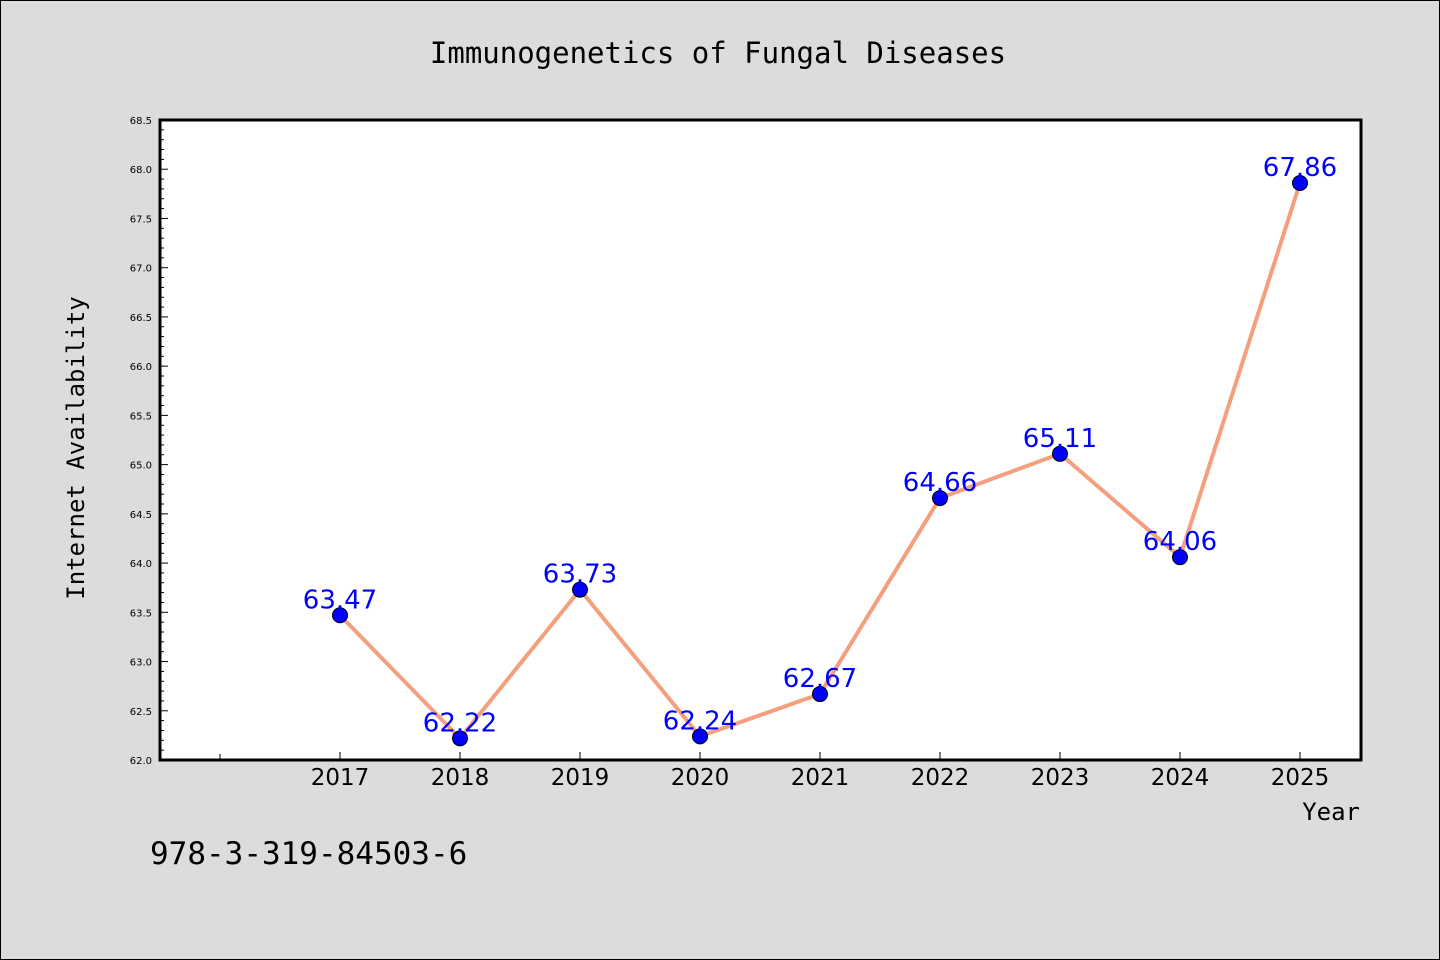 Image resolution: width=1440 pixels, height=960 pixels. I want to click on y-tick-label: 62.0, so click(141, 761).